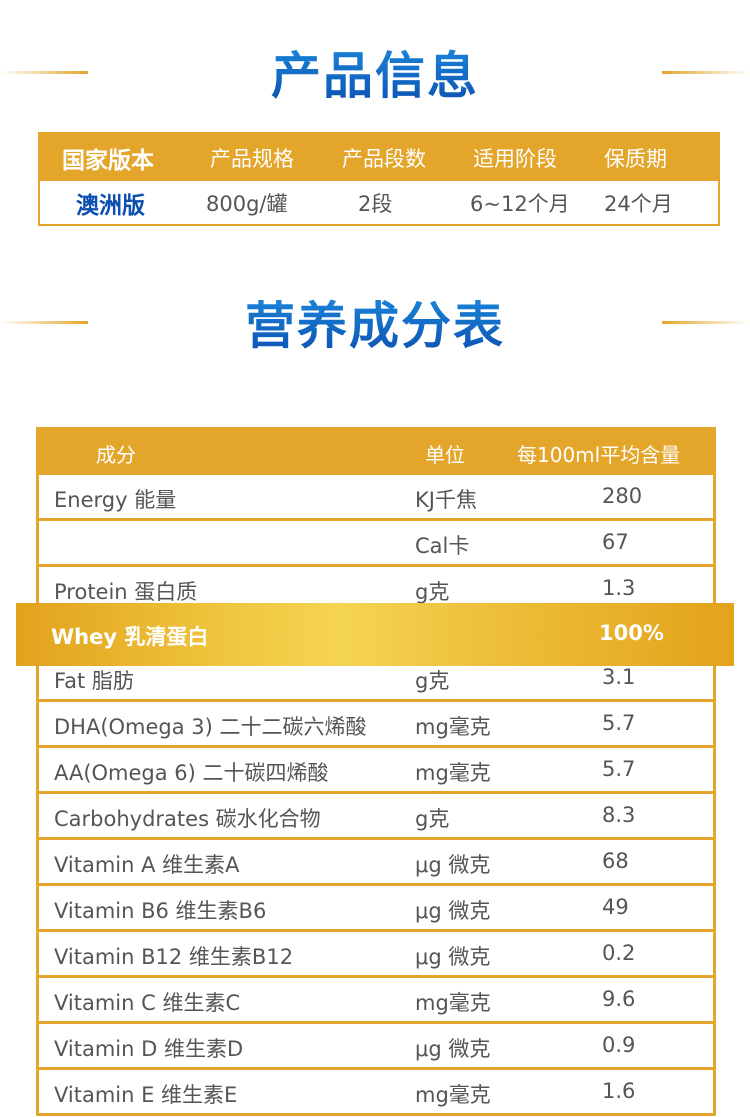  I want to click on product-info-row: 澳洲版 800g/罐 2段 6~12个月 24个月, so click(379, 202).